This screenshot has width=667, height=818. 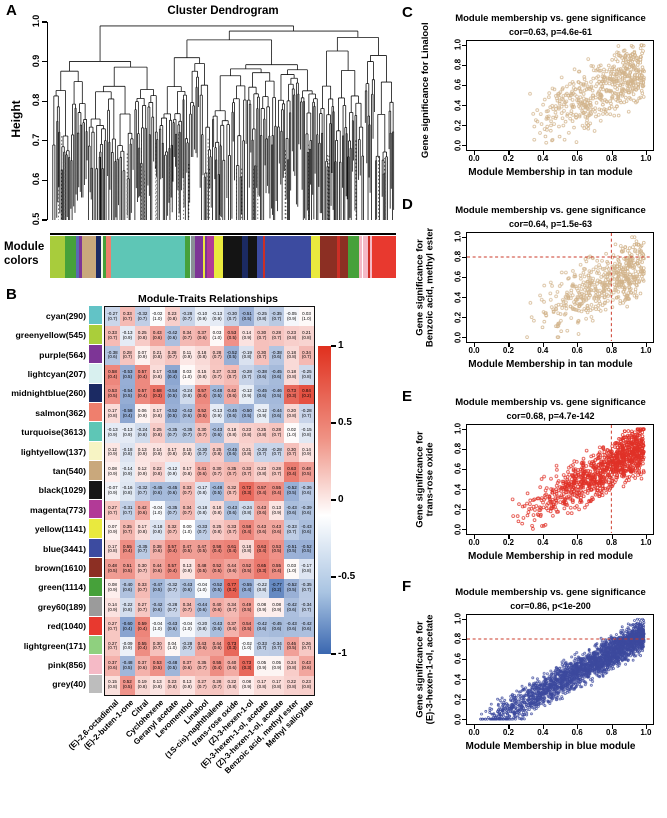 What do you see at coordinates (425, 90) in the screenshot?
I see `scatter-c-y-label-line1: Gene significance for Linalool` at bounding box center [425, 90].